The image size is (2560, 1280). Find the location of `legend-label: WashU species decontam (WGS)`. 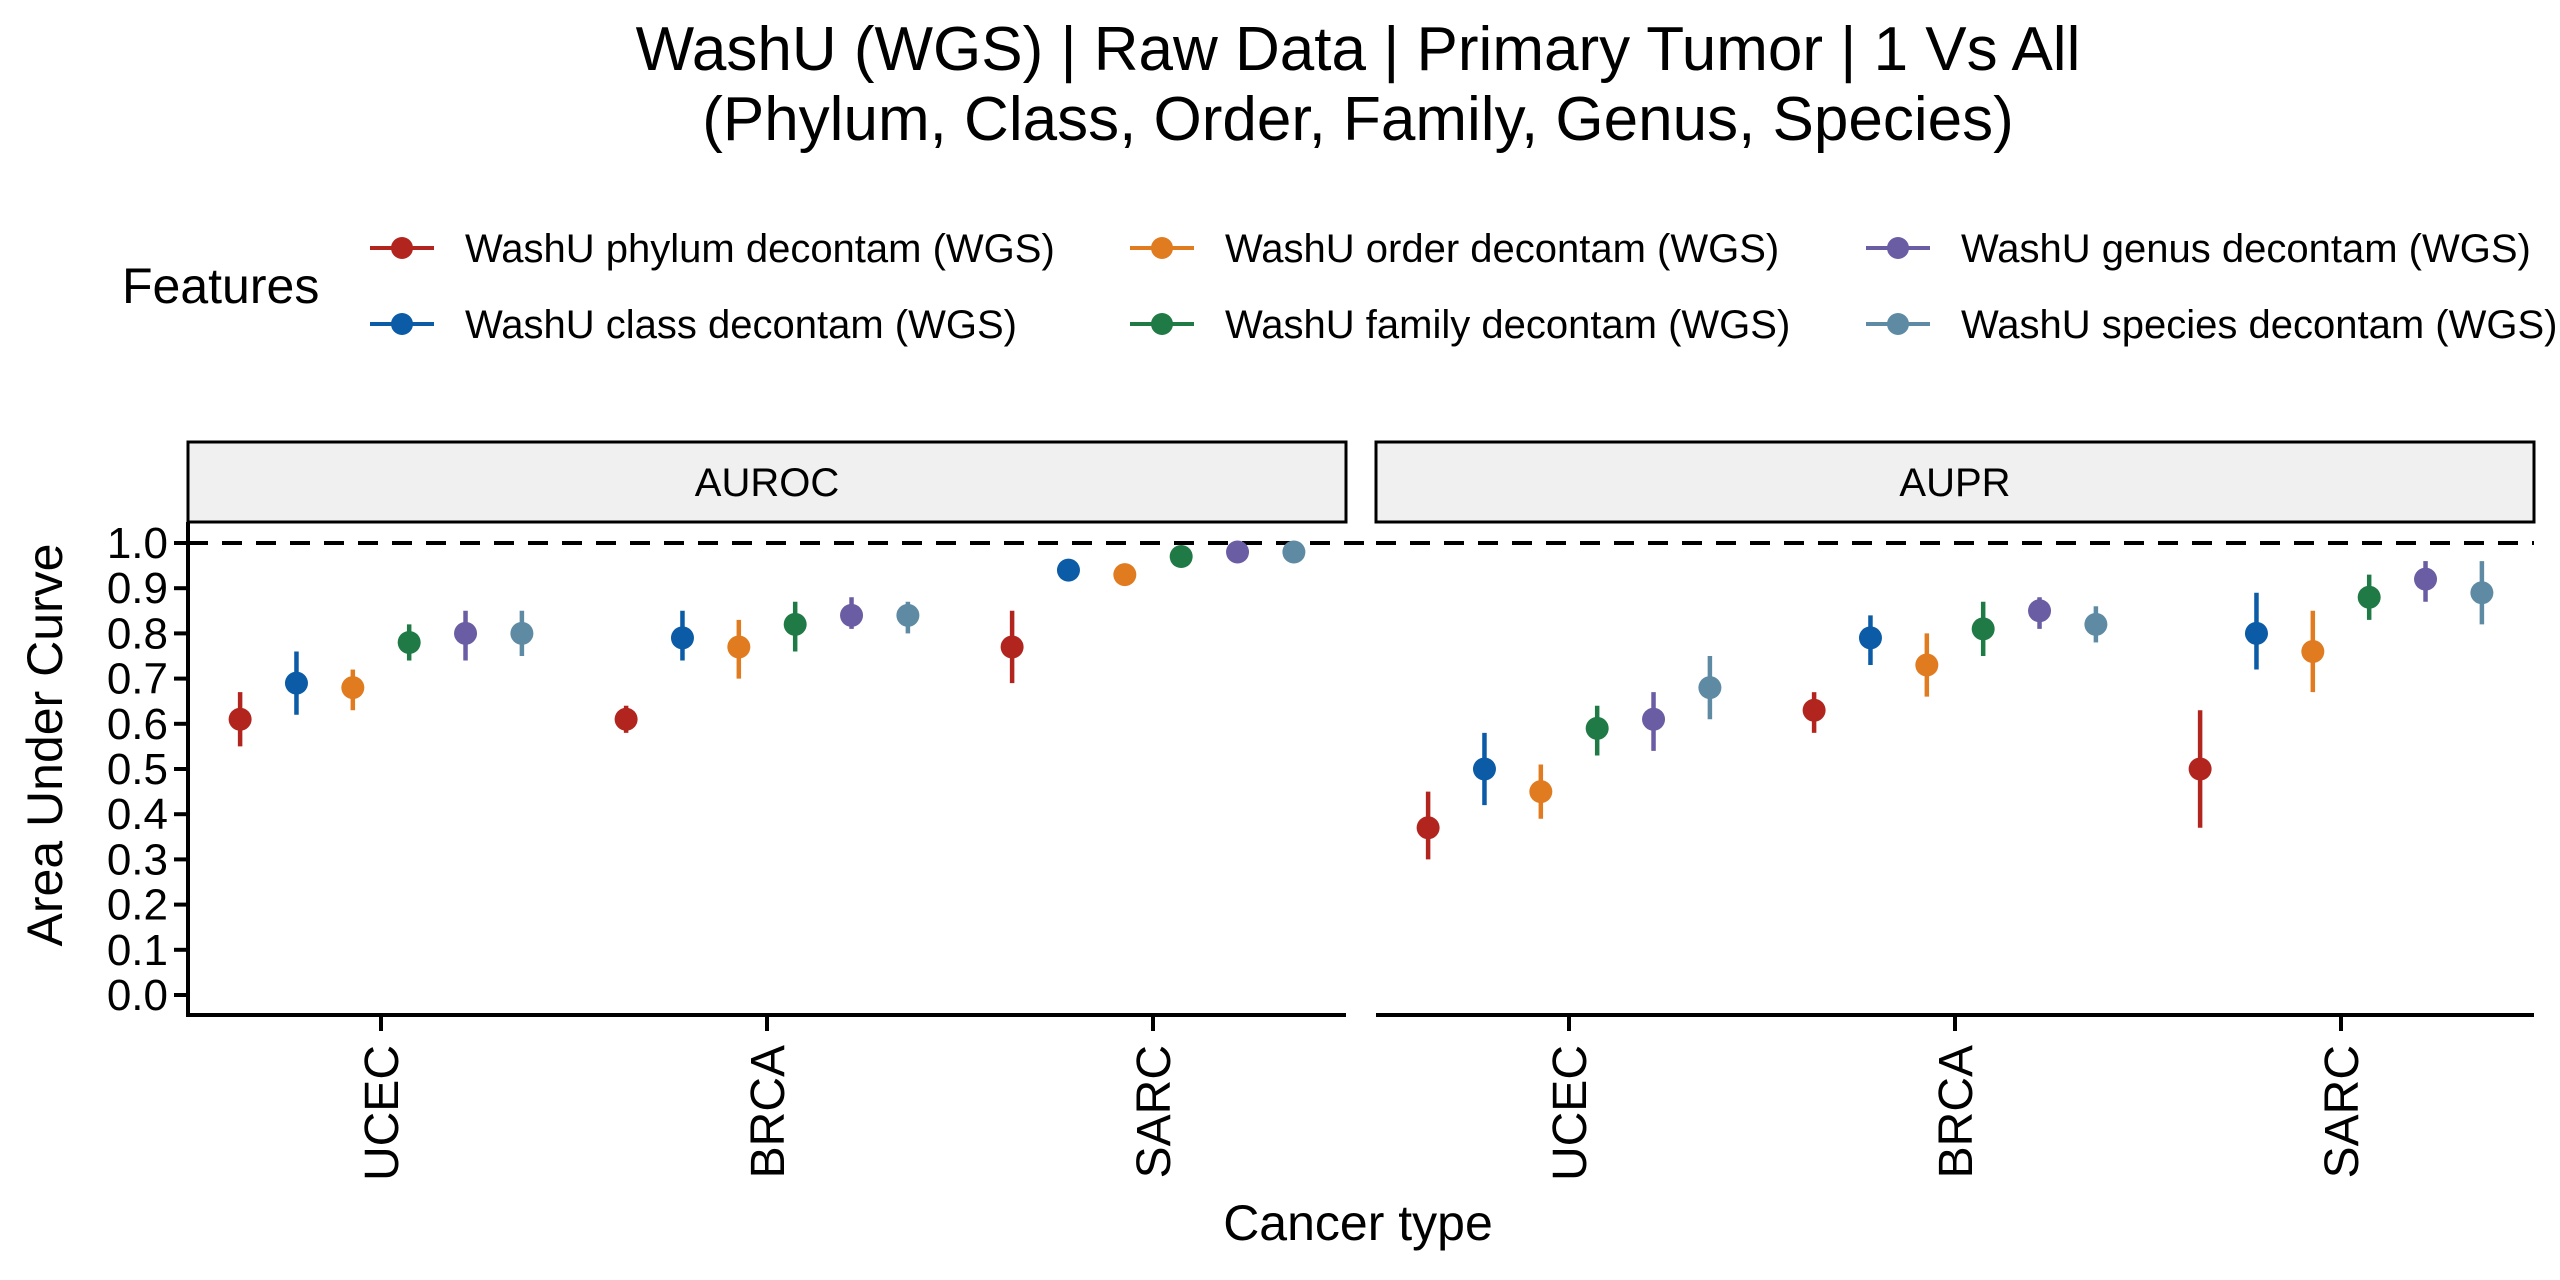

legend-label: WashU species decontam (WGS) is located at coordinates (2259, 325).